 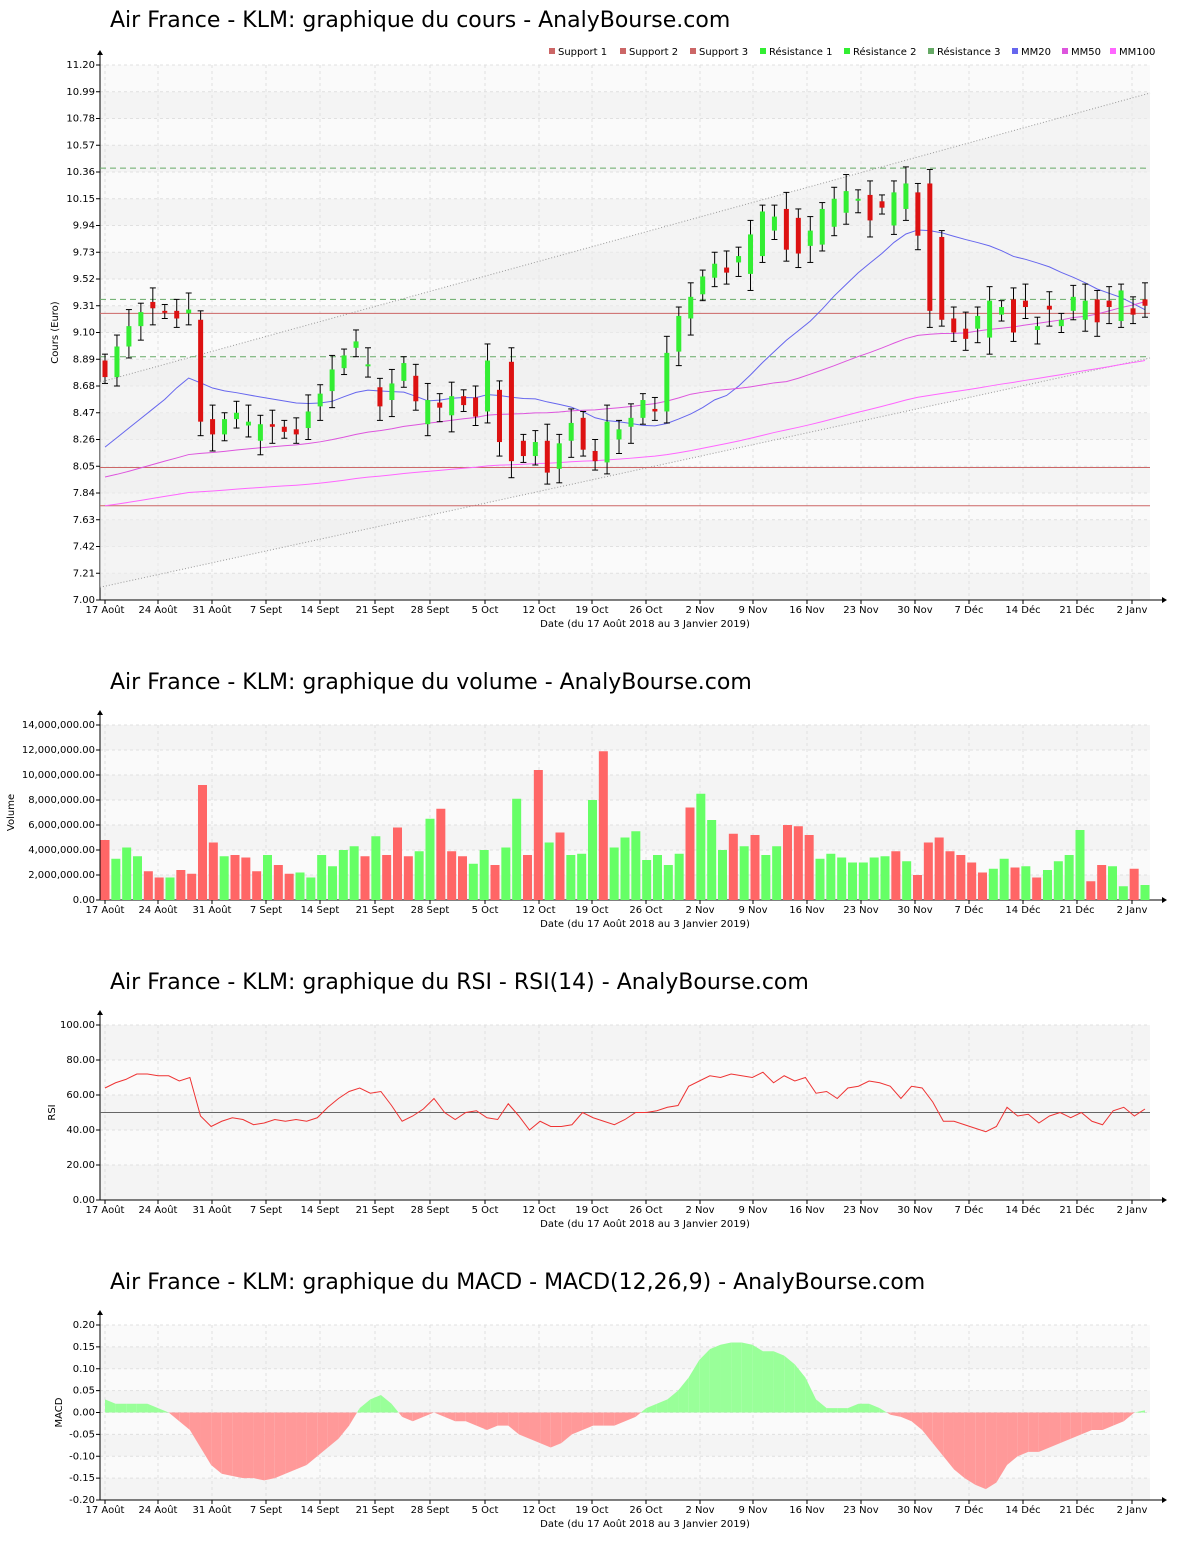 I want to click on rsi-x-tick-label: 21 Déc, so click(x=1076, y=1210).